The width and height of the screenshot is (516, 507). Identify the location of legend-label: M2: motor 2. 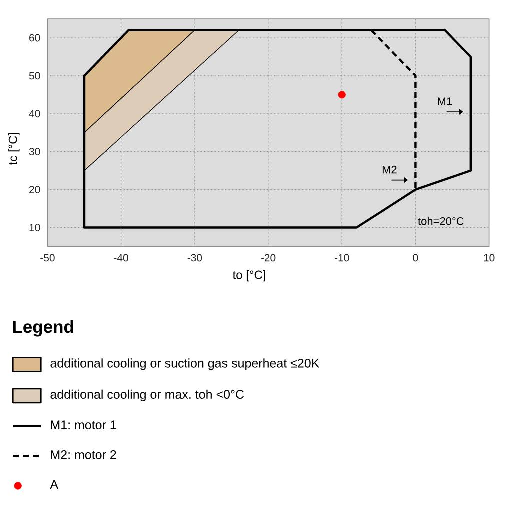
(83, 455).